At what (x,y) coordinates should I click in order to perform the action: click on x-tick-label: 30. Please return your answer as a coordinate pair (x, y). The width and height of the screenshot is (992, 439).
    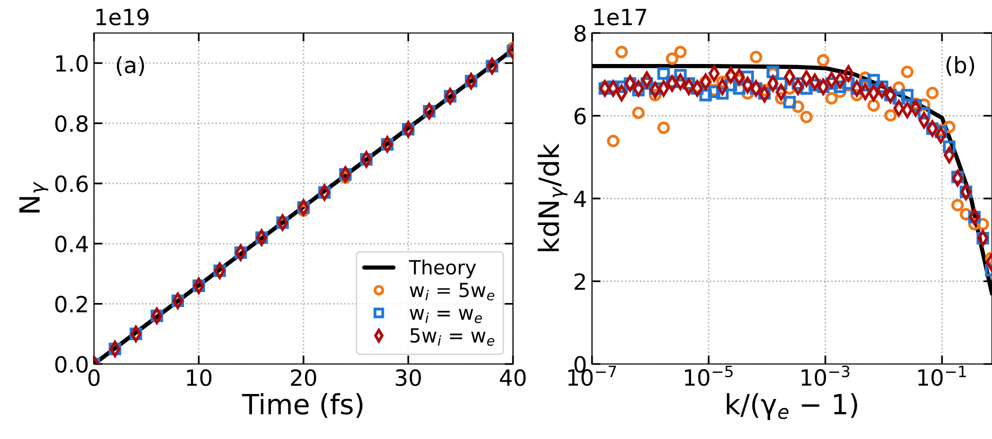
    Looking at the image, I should click on (408, 377).